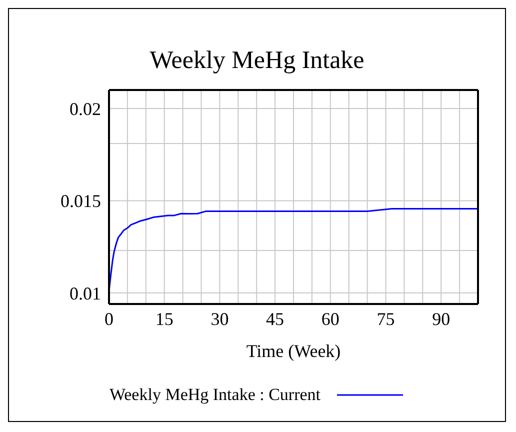  What do you see at coordinates (85, 108) in the screenshot?
I see `y-tick-label: 0.02` at bounding box center [85, 108].